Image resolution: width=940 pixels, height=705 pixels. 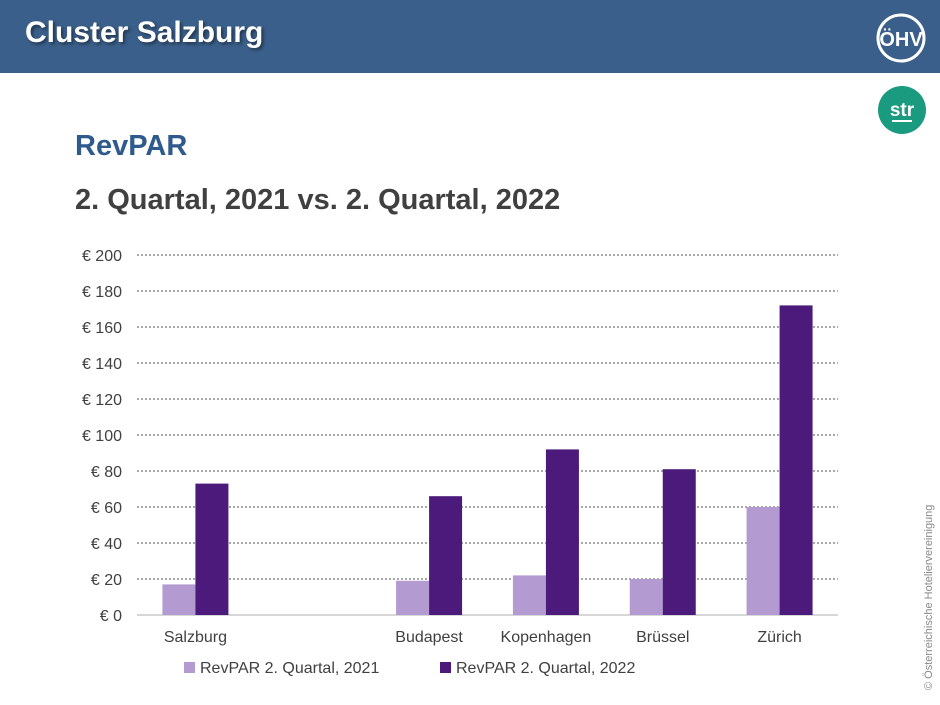 I want to click on y-tick-label: € 120, so click(x=102, y=400).